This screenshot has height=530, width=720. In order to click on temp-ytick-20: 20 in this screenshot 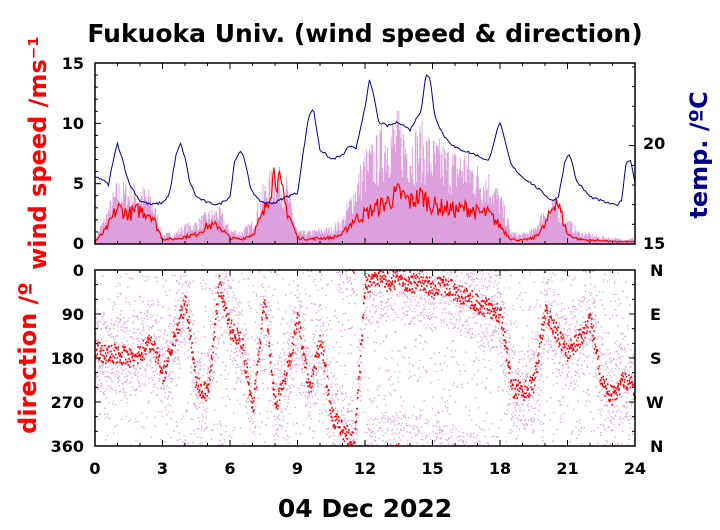, I will do `click(654, 143)`.